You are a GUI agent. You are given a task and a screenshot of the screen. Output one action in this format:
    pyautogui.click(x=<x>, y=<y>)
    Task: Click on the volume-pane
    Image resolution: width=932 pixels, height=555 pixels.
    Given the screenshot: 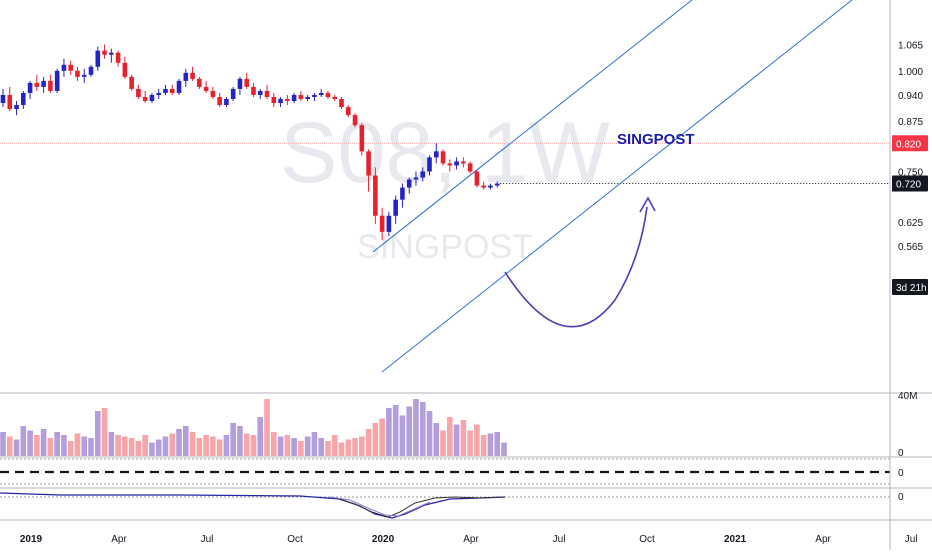 What is the action you would take?
    pyautogui.click(x=253, y=427)
    